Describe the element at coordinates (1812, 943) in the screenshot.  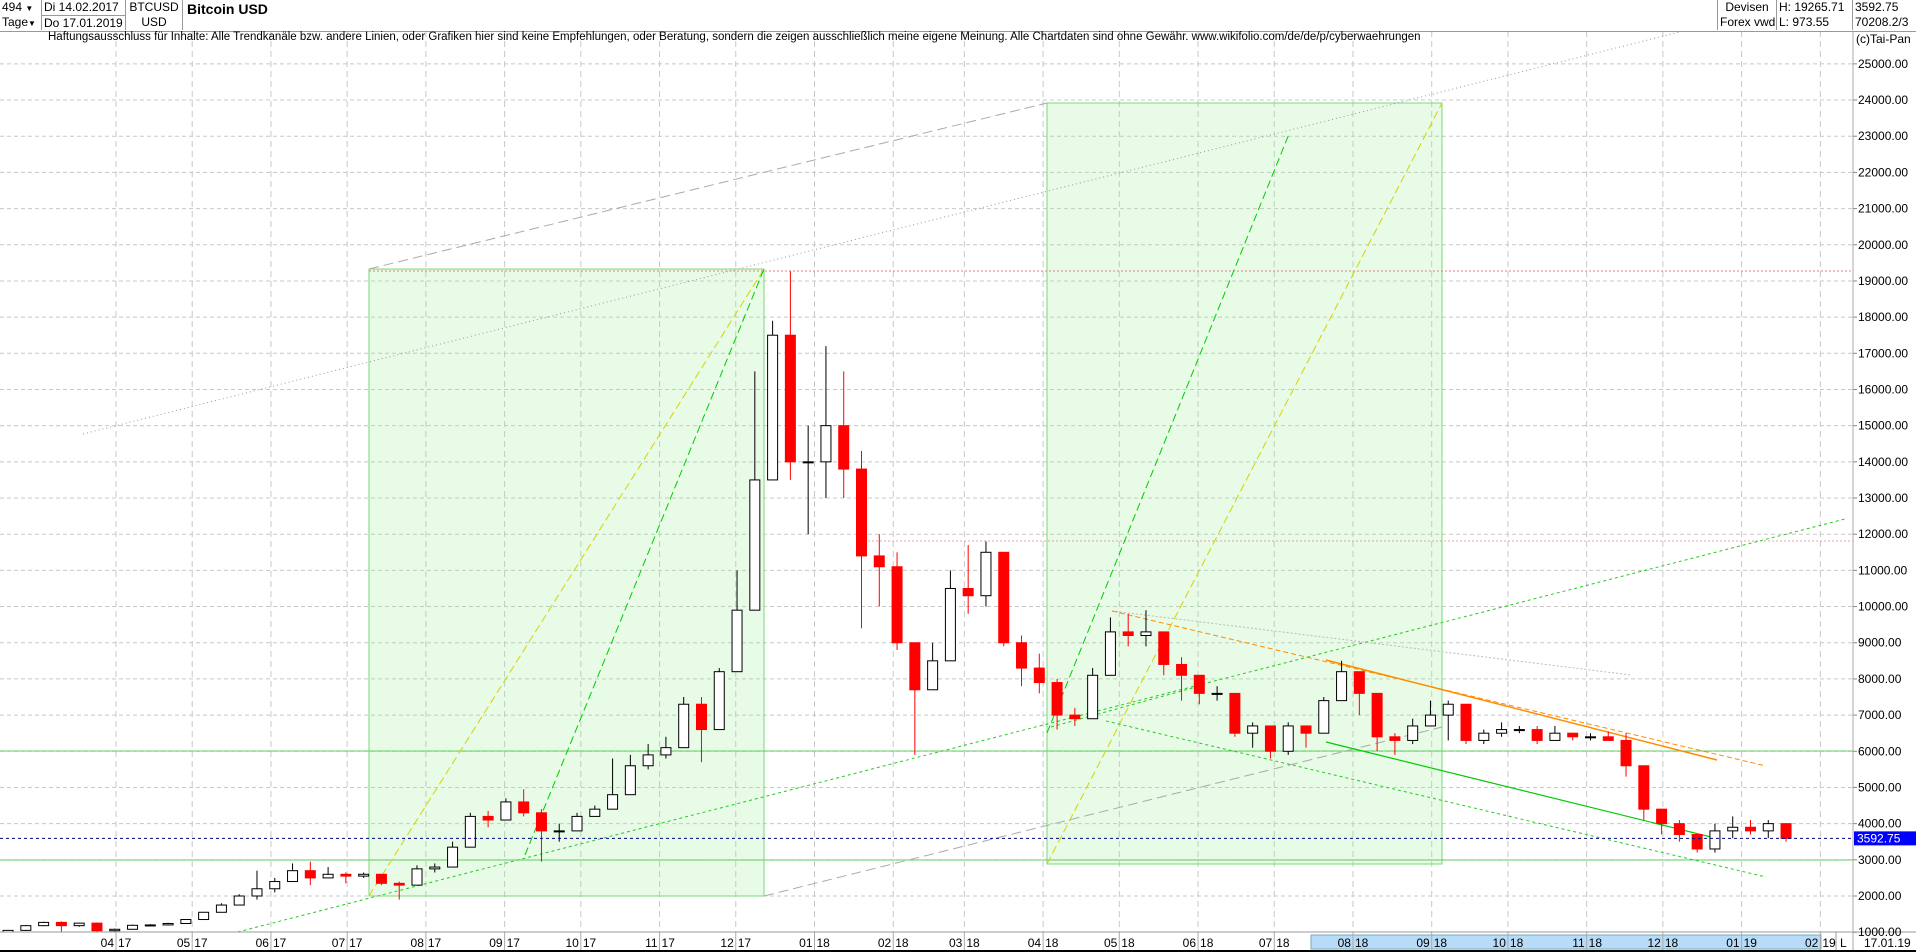
I see `x-tick-month: 02` at that location.